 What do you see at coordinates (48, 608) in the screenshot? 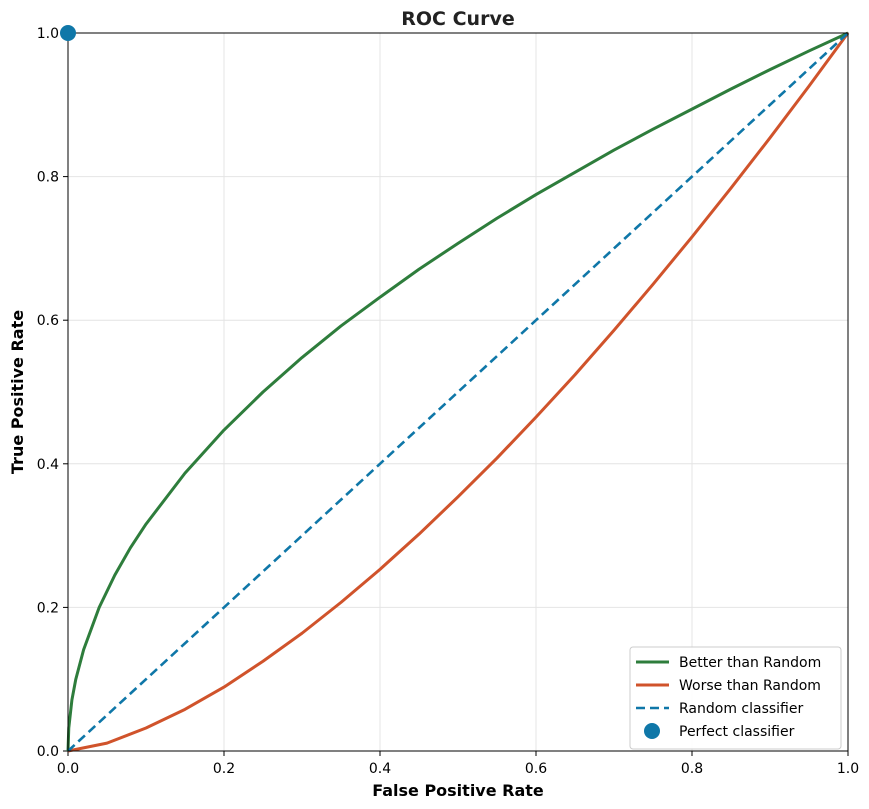
I see `y-tick-label: 0.2` at bounding box center [48, 608].